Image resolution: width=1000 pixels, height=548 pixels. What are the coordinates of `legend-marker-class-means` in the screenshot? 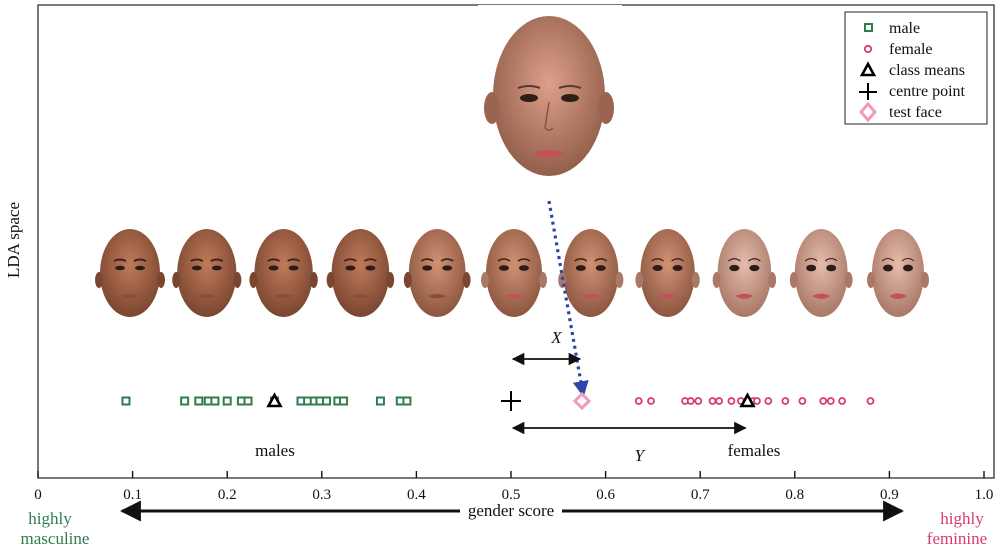 It's located at (868, 69).